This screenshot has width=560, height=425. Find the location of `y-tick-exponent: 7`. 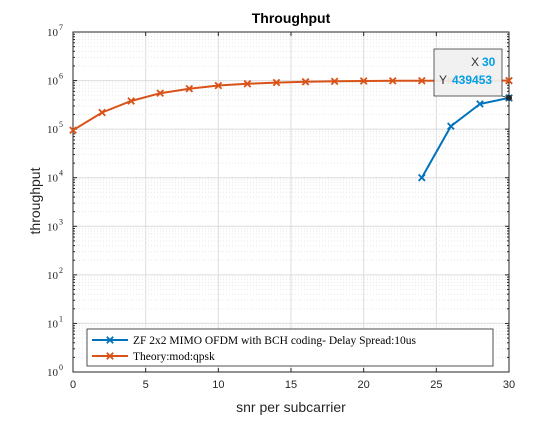

y-tick-exponent: 7 is located at coordinates (61, 27).